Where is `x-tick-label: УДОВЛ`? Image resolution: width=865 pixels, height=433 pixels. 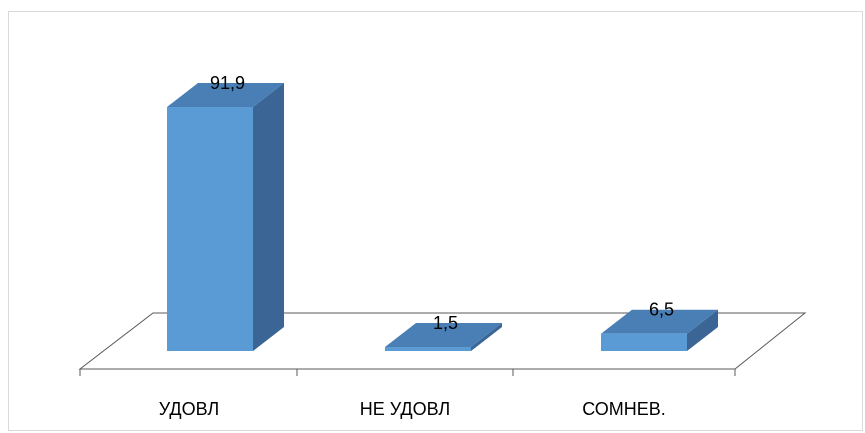 x-tick-label: УДОВЛ is located at coordinates (189, 409).